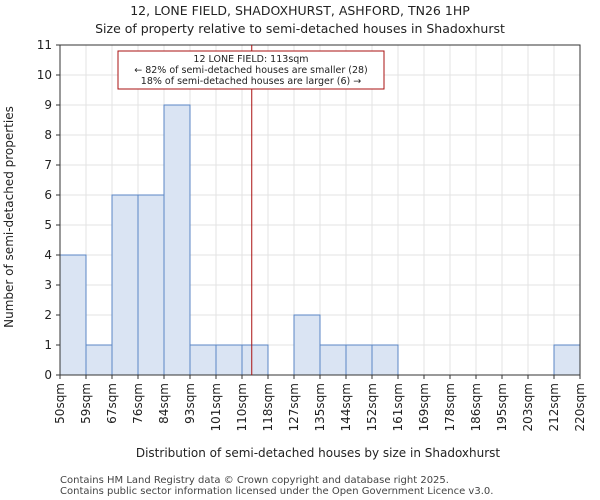  I want to click on x-tick-label: 67sqm, so click(112, 403).